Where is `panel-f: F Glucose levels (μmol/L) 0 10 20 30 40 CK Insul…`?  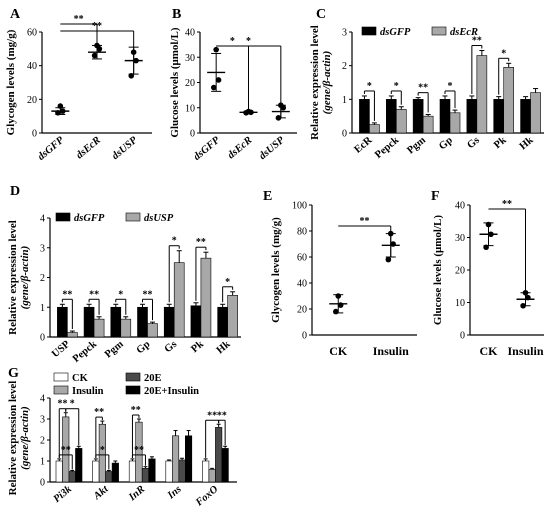 panel-f: F Glucose levels (μmol/L) 0 10 20 30 40 CK Insul… is located at coordinates (487, 273).